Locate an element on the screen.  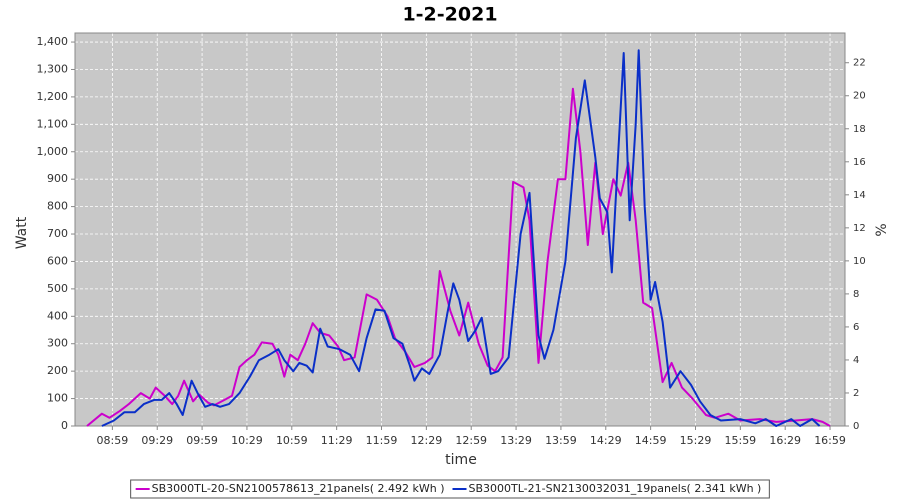
y-tick-label: 1,200 is located at coordinates (53, 96).